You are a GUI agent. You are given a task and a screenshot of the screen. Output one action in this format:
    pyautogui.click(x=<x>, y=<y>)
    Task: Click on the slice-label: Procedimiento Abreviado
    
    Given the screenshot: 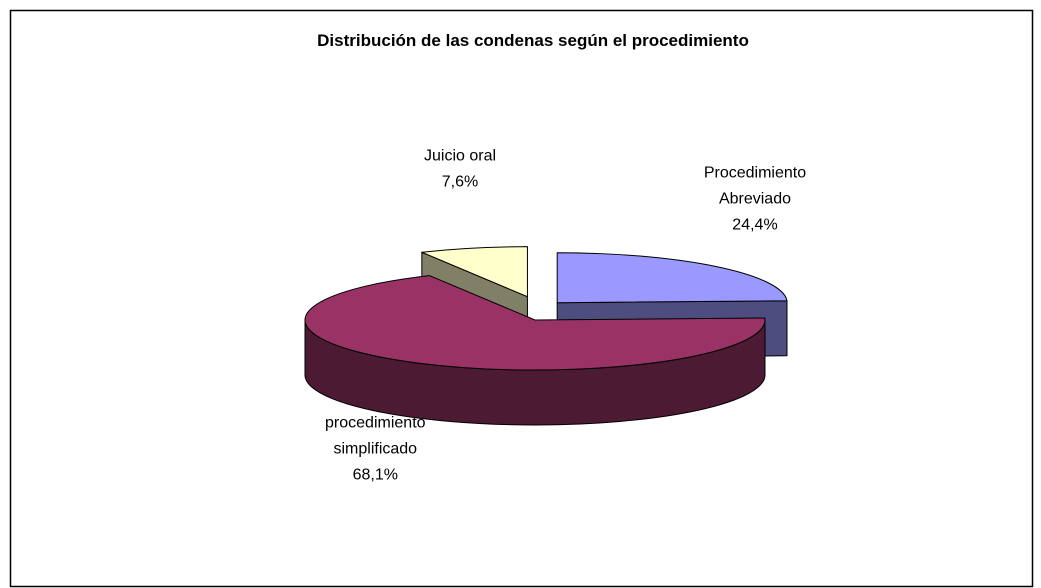 What is the action you would take?
    pyautogui.click(x=755, y=185)
    